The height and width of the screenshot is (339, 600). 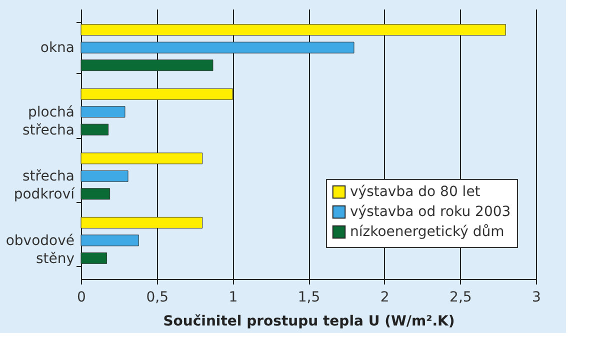 I want to click on x-tick-label: 2,5, so click(x=461, y=298).